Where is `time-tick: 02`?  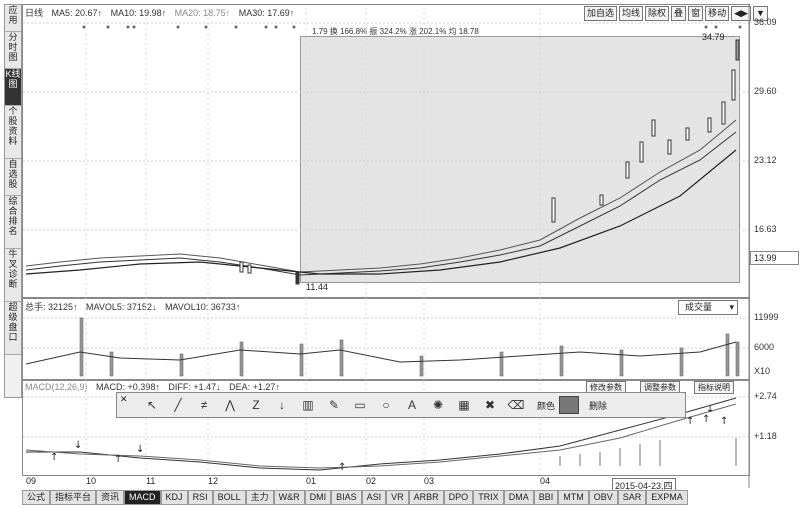
time-tick: 02 is located at coordinates (371, 481).